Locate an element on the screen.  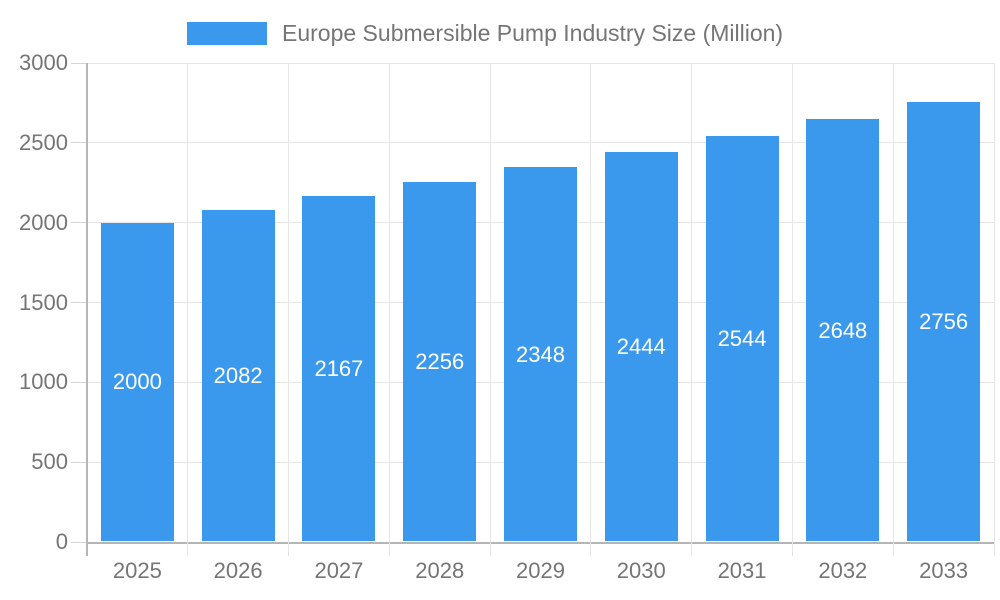
bar-value-label: 2256 is located at coordinates (440, 361).